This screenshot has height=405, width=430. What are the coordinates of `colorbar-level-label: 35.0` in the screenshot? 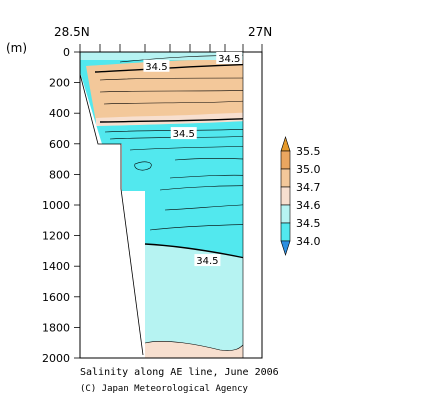 It's located at (308, 169).